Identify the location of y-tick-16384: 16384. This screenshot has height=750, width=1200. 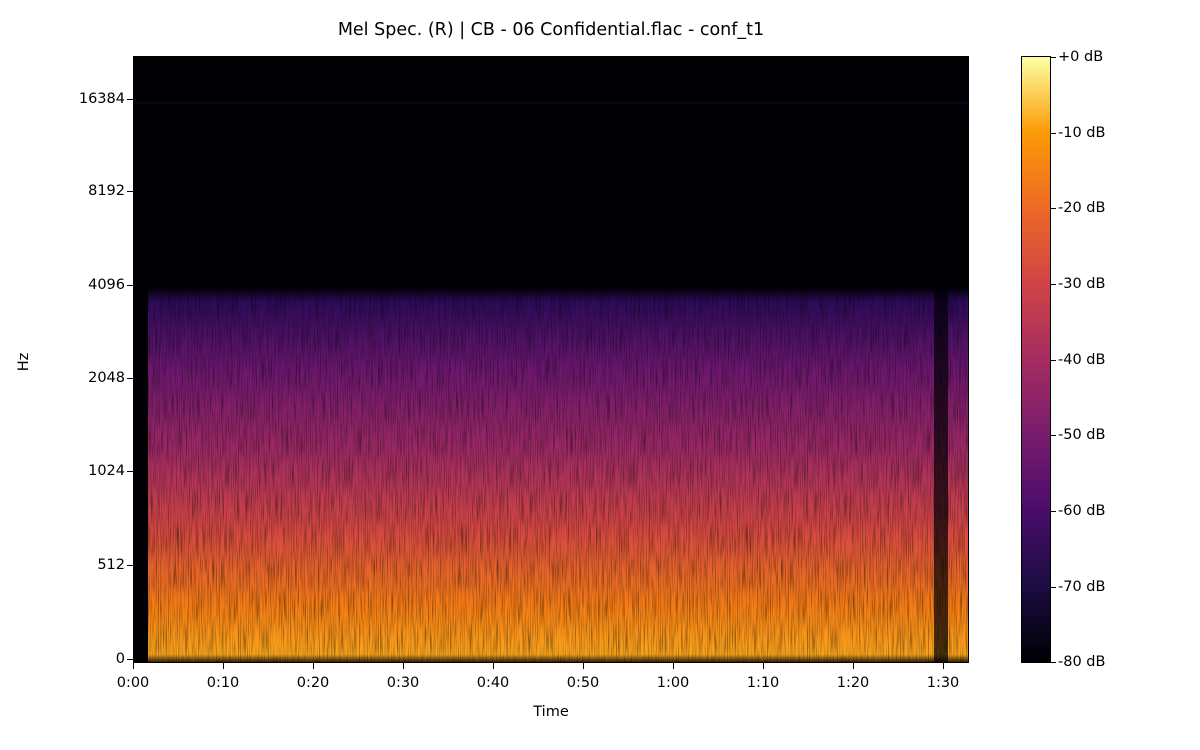
(101, 99).